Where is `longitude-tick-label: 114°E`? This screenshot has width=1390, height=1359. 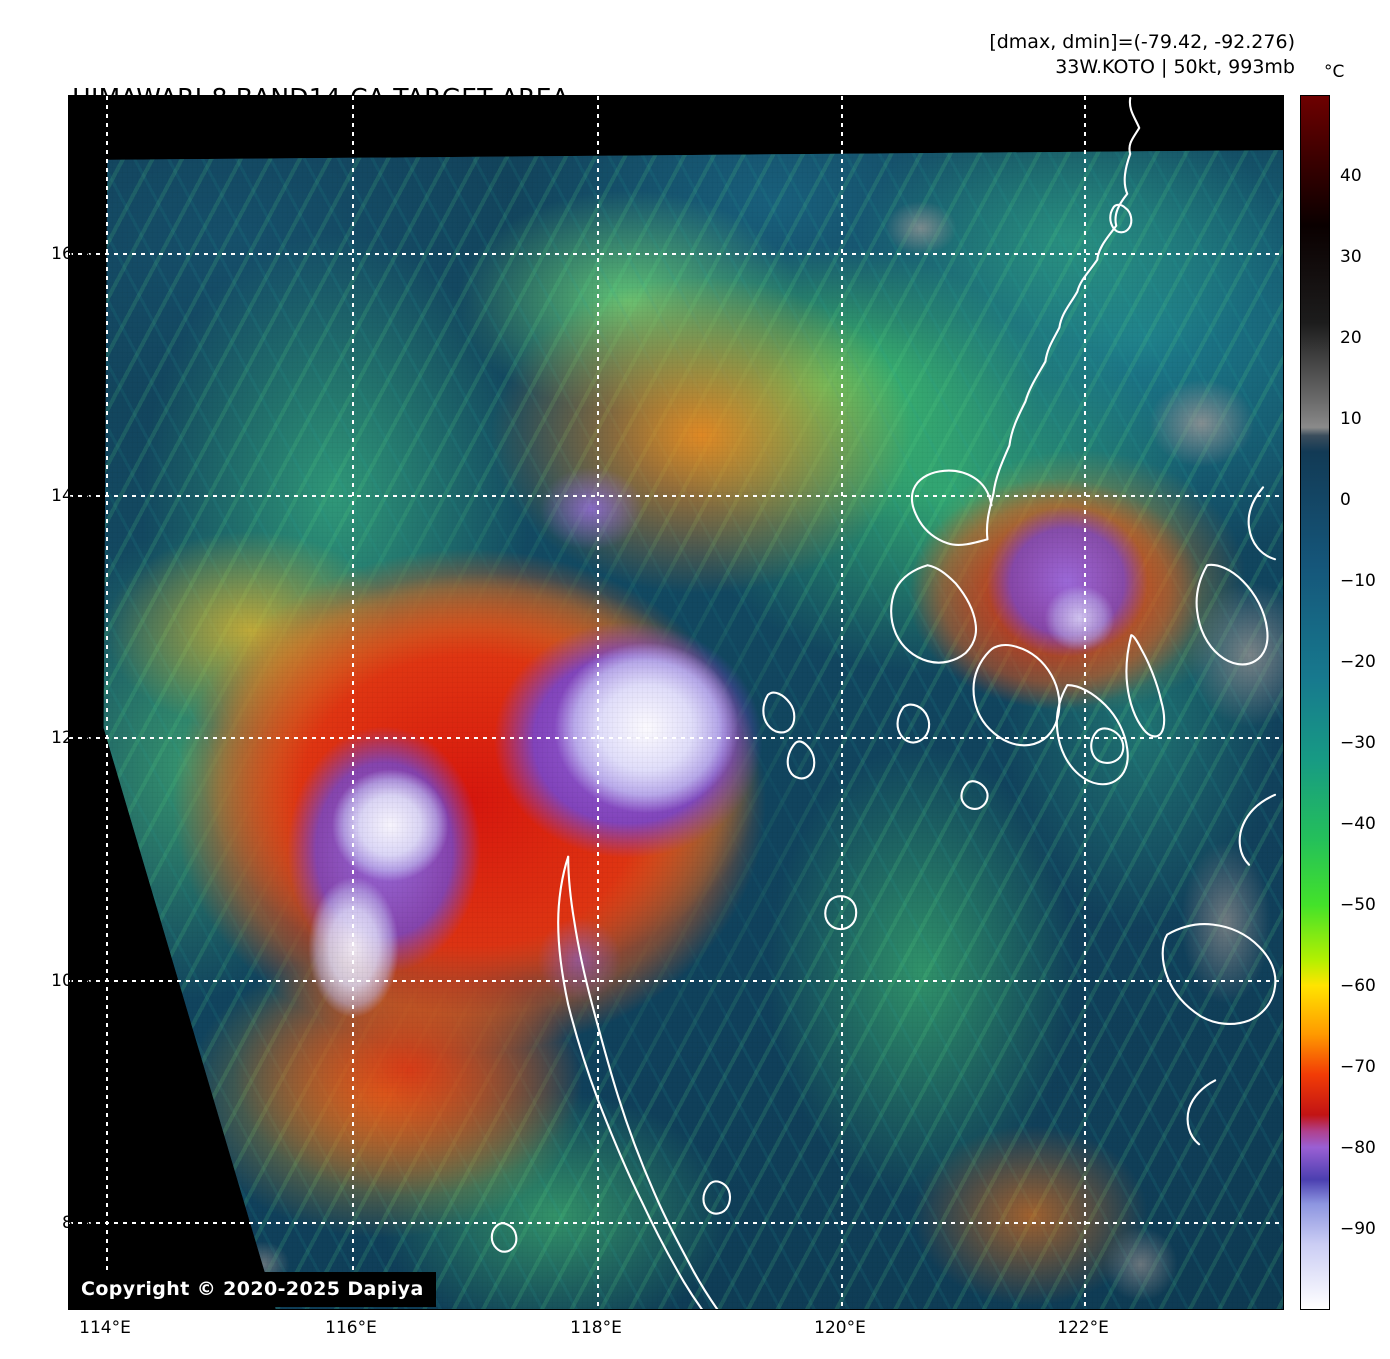
longitude-tick-label: 114°E is located at coordinates (105, 1328).